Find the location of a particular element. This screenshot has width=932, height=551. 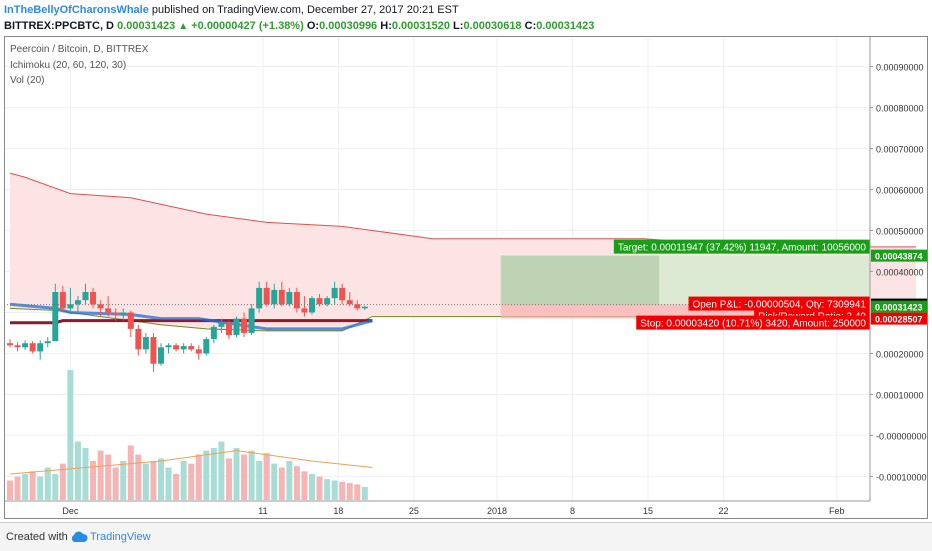

low-value: 0.00030618 is located at coordinates (492, 26).